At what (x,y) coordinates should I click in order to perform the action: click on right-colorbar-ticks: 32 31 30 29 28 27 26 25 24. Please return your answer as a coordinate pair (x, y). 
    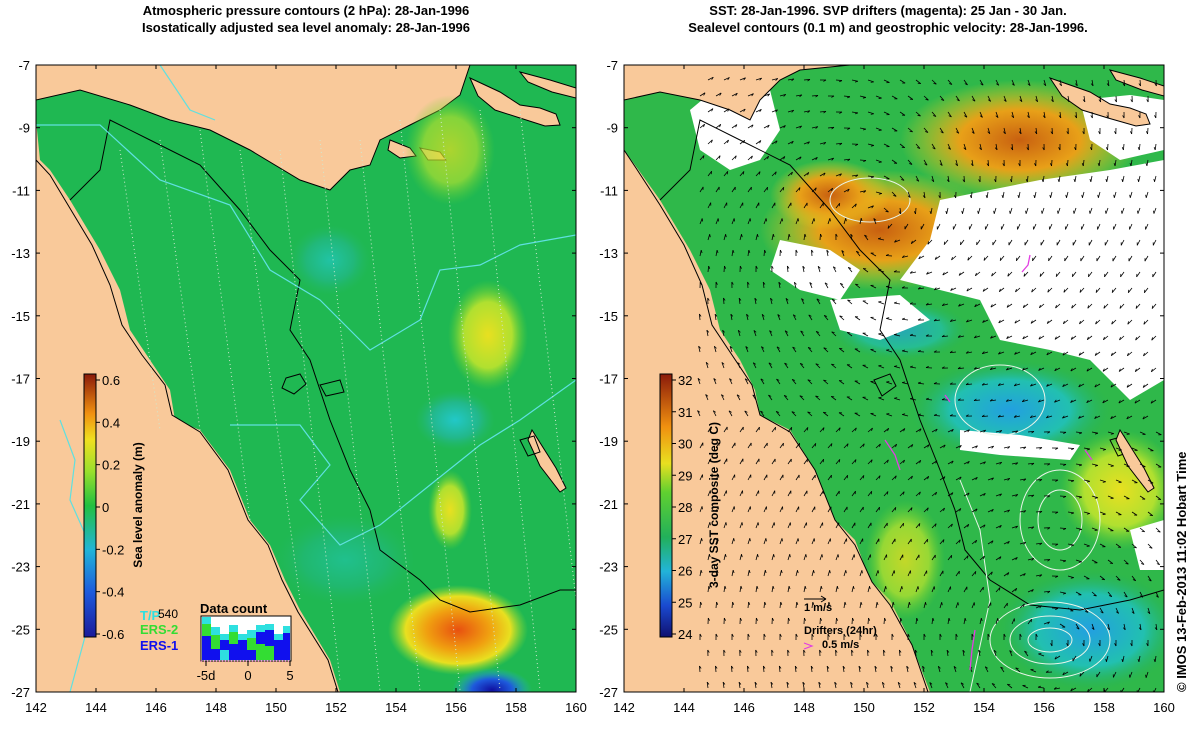
    Looking at the image, I should click on (682, 507).